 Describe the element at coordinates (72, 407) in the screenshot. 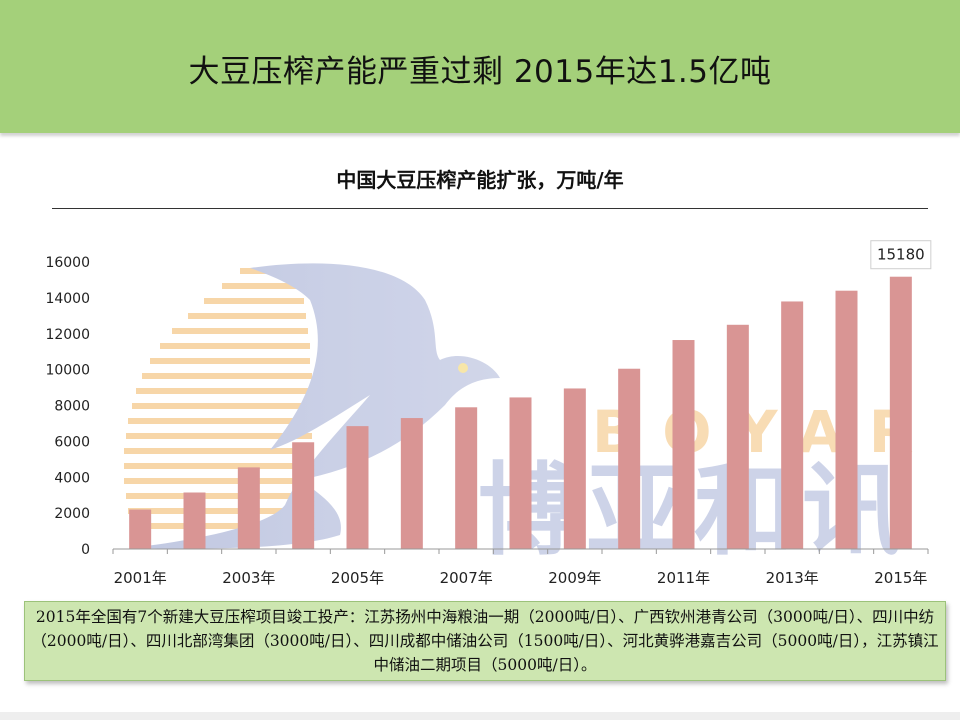

I see `y-tick-label: 8000` at that location.